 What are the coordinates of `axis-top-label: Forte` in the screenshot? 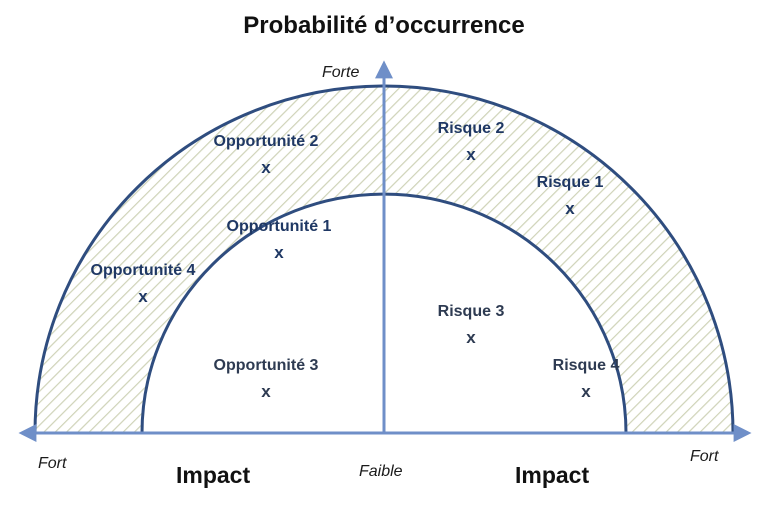 It's located at (341, 72).